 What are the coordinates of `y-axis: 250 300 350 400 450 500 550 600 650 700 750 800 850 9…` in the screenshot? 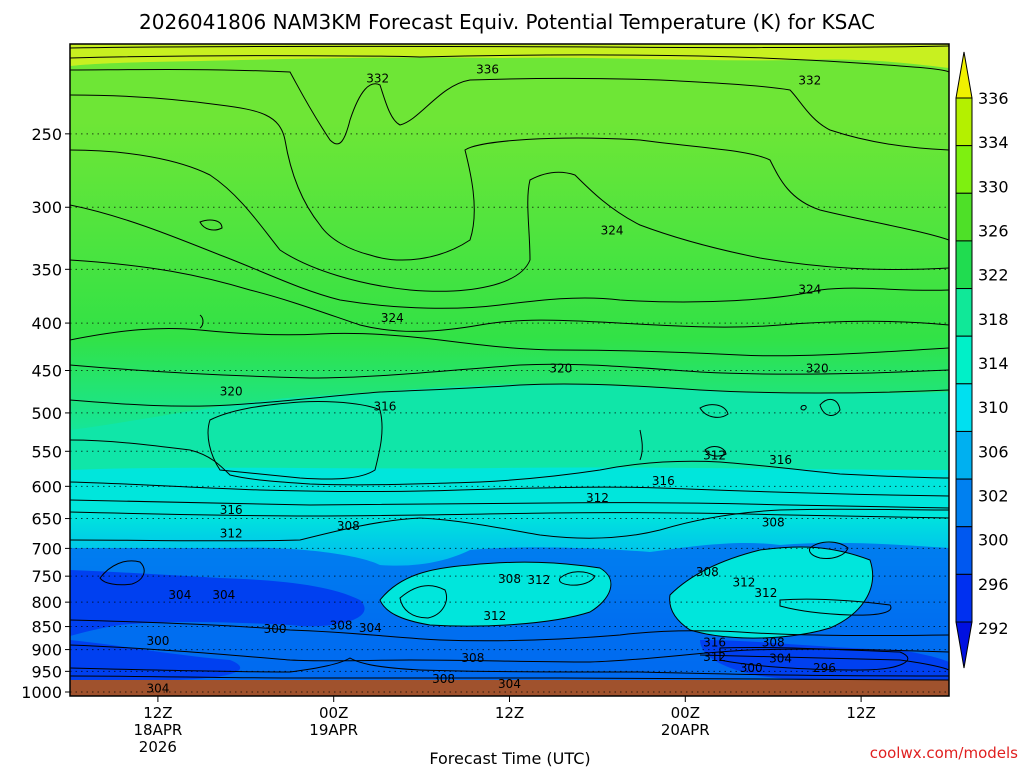 It's located at (45, 413).